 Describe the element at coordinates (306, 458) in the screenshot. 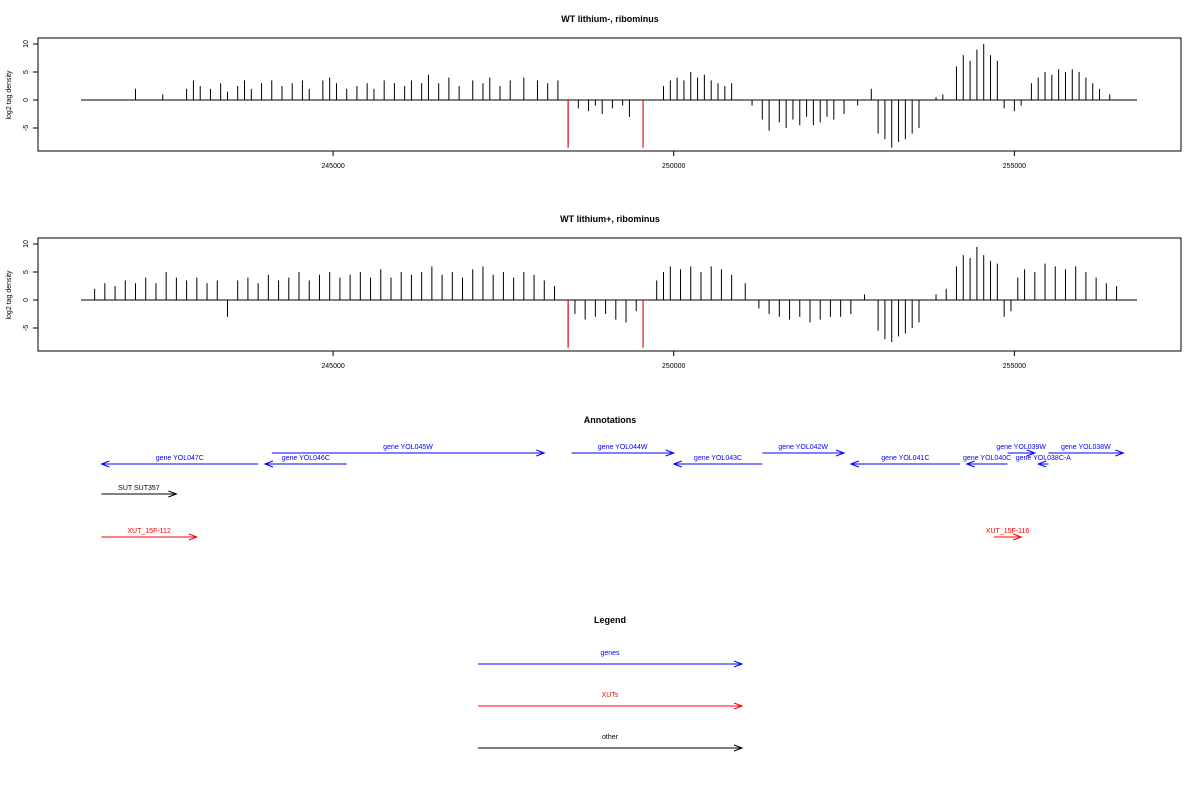

I see `feature-label: gene YOL046C` at that location.